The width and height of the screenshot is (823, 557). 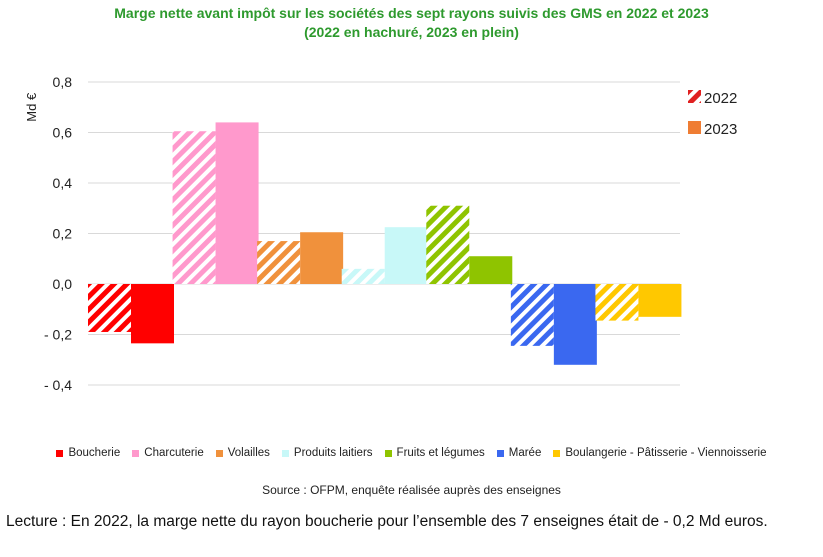 What do you see at coordinates (63, 284) in the screenshot?
I see `y-tick-label: 0,0` at bounding box center [63, 284].